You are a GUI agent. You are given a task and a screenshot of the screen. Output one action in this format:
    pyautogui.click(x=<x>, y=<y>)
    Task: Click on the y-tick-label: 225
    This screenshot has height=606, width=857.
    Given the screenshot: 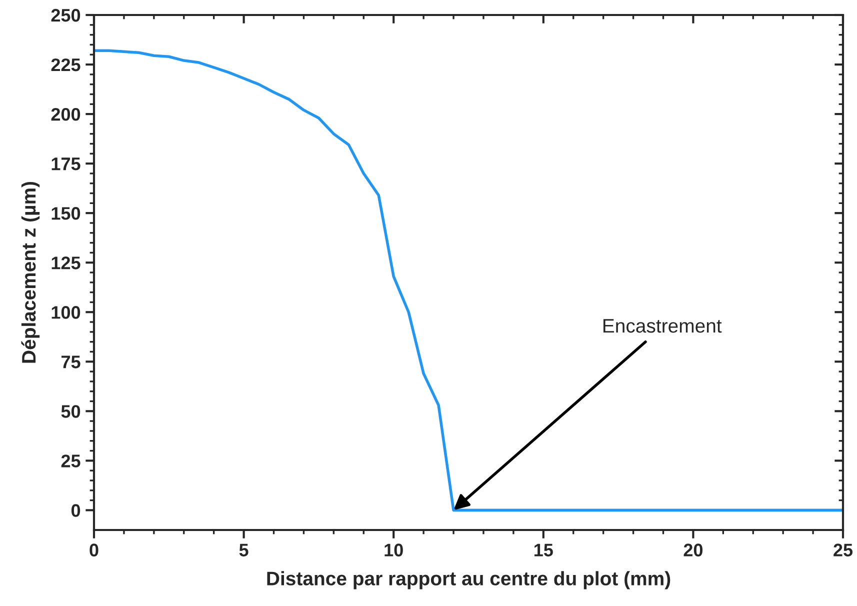 What is the action you would take?
    pyautogui.click(x=65, y=65)
    